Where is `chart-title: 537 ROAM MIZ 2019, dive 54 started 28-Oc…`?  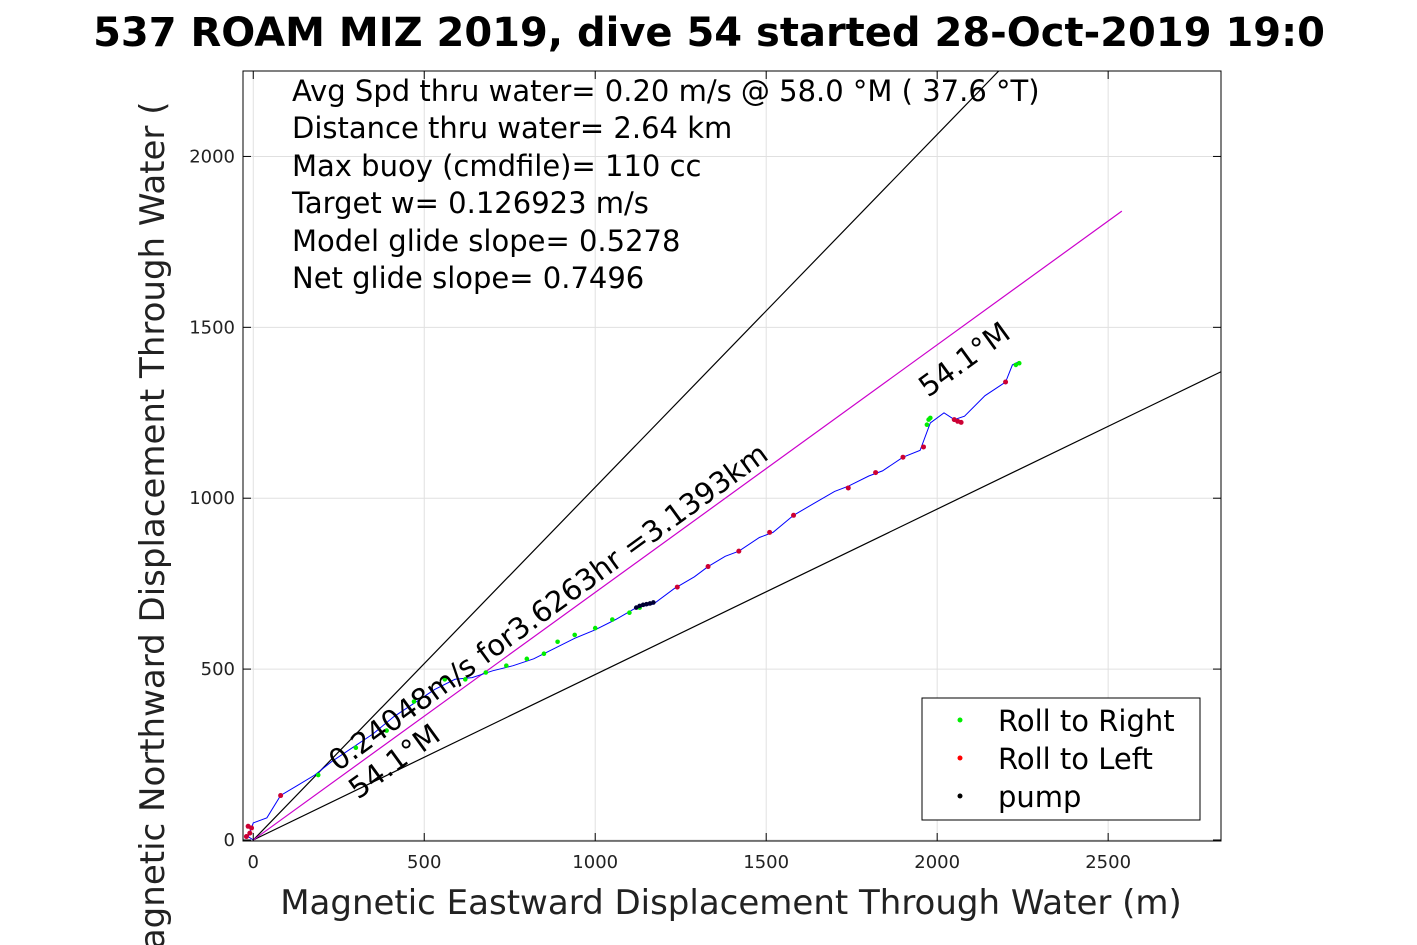 chart-title: 537 ROAM MIZ 2019, dive 54 started 28-Oc… is located at coordinates (709, 33).